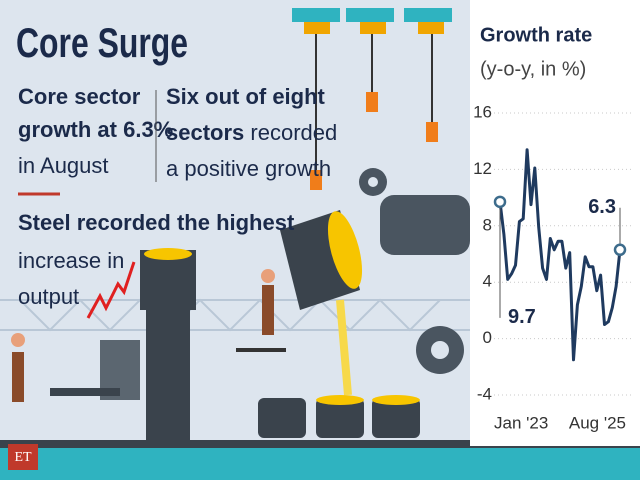 This screenshot has height=480, width=640. What do you see at coordinates (602, 207) in the screenshot?
I see `value-label: 6.3` at bounding box center [602, 207].